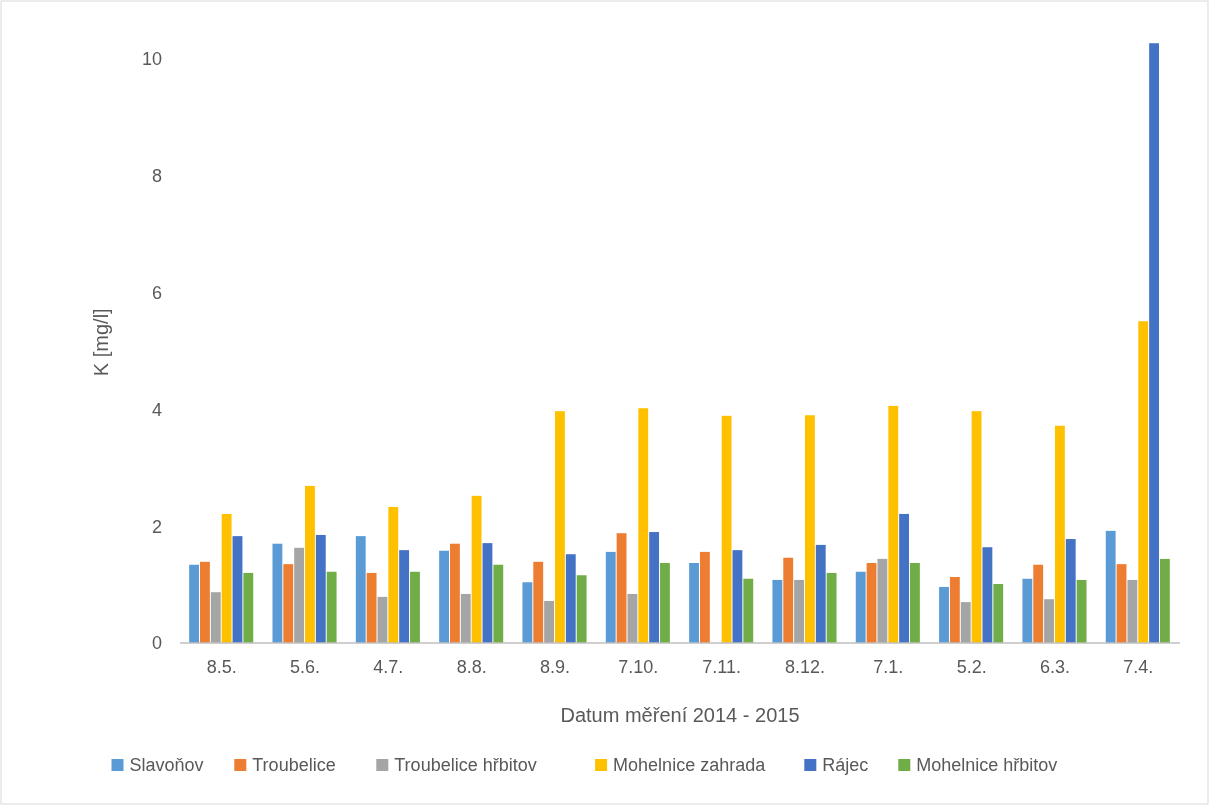 The width and height of the screenshot is (1215, 811). I want to click on y-tick-label: 8, so click(156, 176).